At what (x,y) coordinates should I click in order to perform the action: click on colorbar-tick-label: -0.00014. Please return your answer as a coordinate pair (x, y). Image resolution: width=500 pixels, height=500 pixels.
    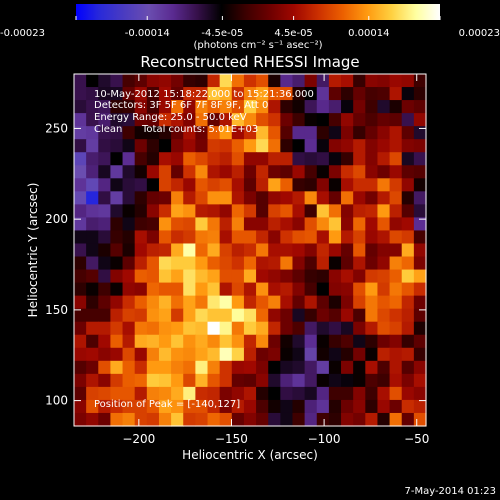
    Looking at the image, I should click on (147, 33).